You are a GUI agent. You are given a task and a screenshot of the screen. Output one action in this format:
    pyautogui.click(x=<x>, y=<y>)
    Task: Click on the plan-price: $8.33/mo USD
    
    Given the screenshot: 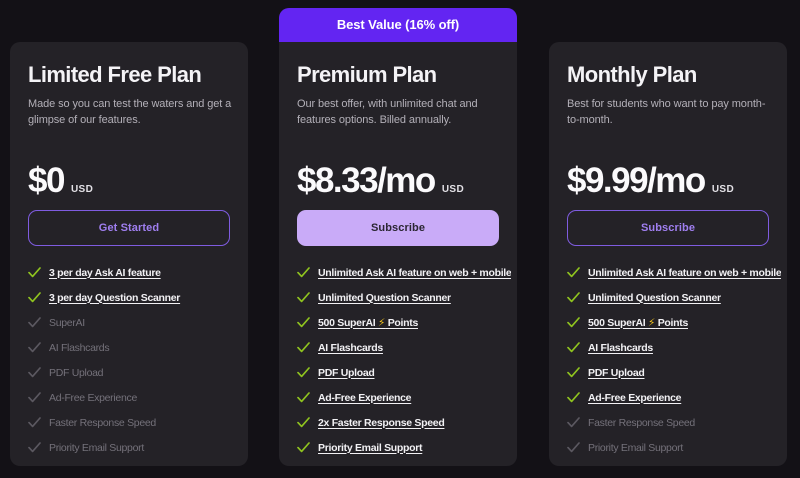 What is the action you would take?
    pyautogui.click(x=380, y=181)
    